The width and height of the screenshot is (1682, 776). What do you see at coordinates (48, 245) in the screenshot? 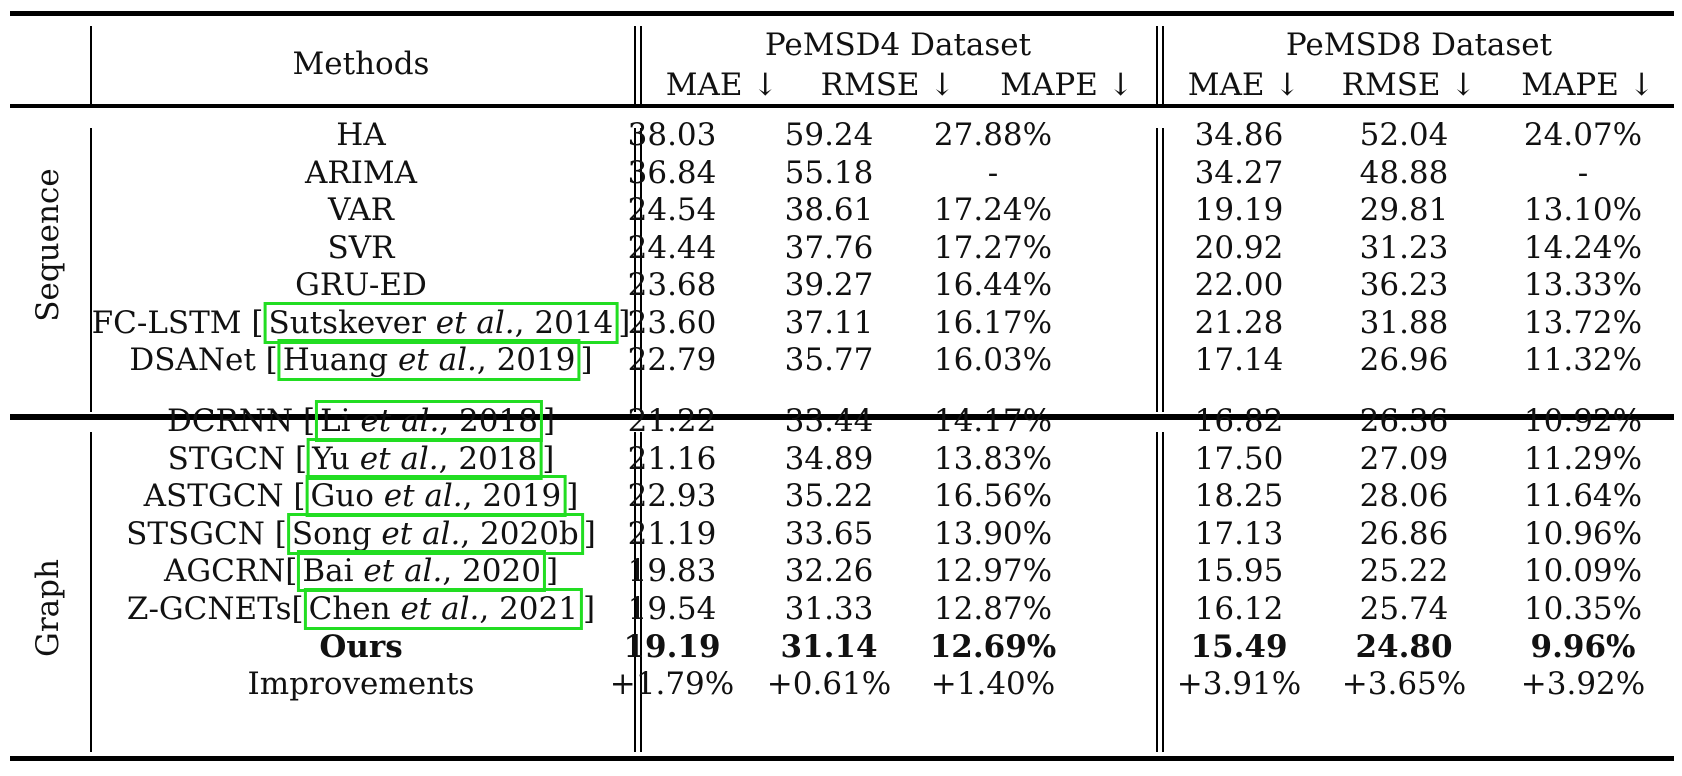
I see `group-label-sequence: Sequence` at bounding box center [48, 245].